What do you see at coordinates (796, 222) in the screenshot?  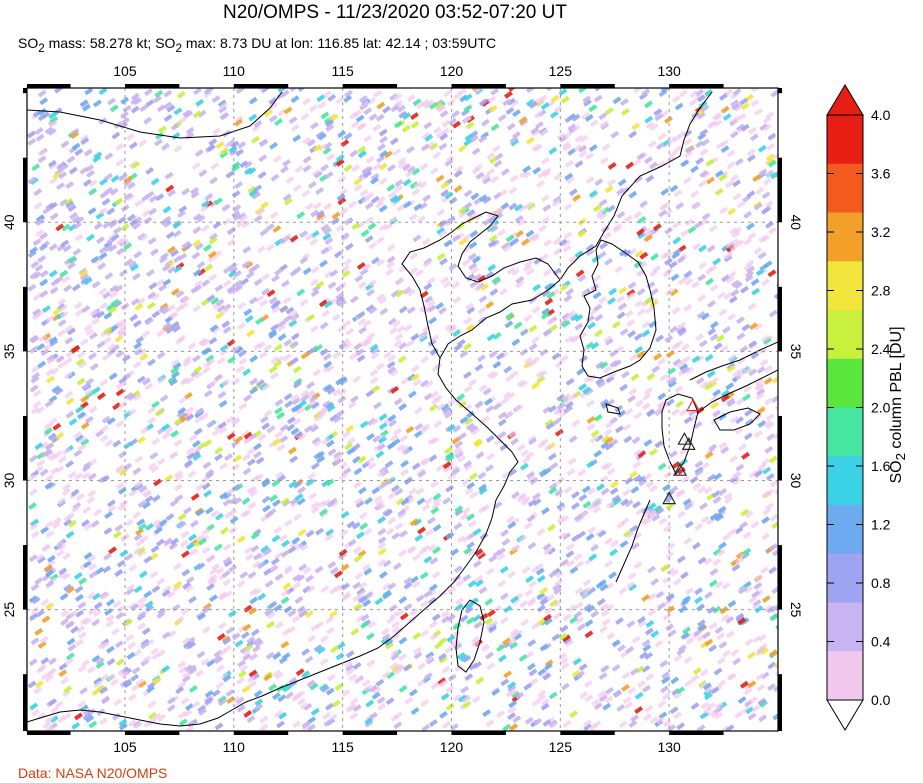 I see `y-tick-label-right: 40` at bounding box center [796, 222].